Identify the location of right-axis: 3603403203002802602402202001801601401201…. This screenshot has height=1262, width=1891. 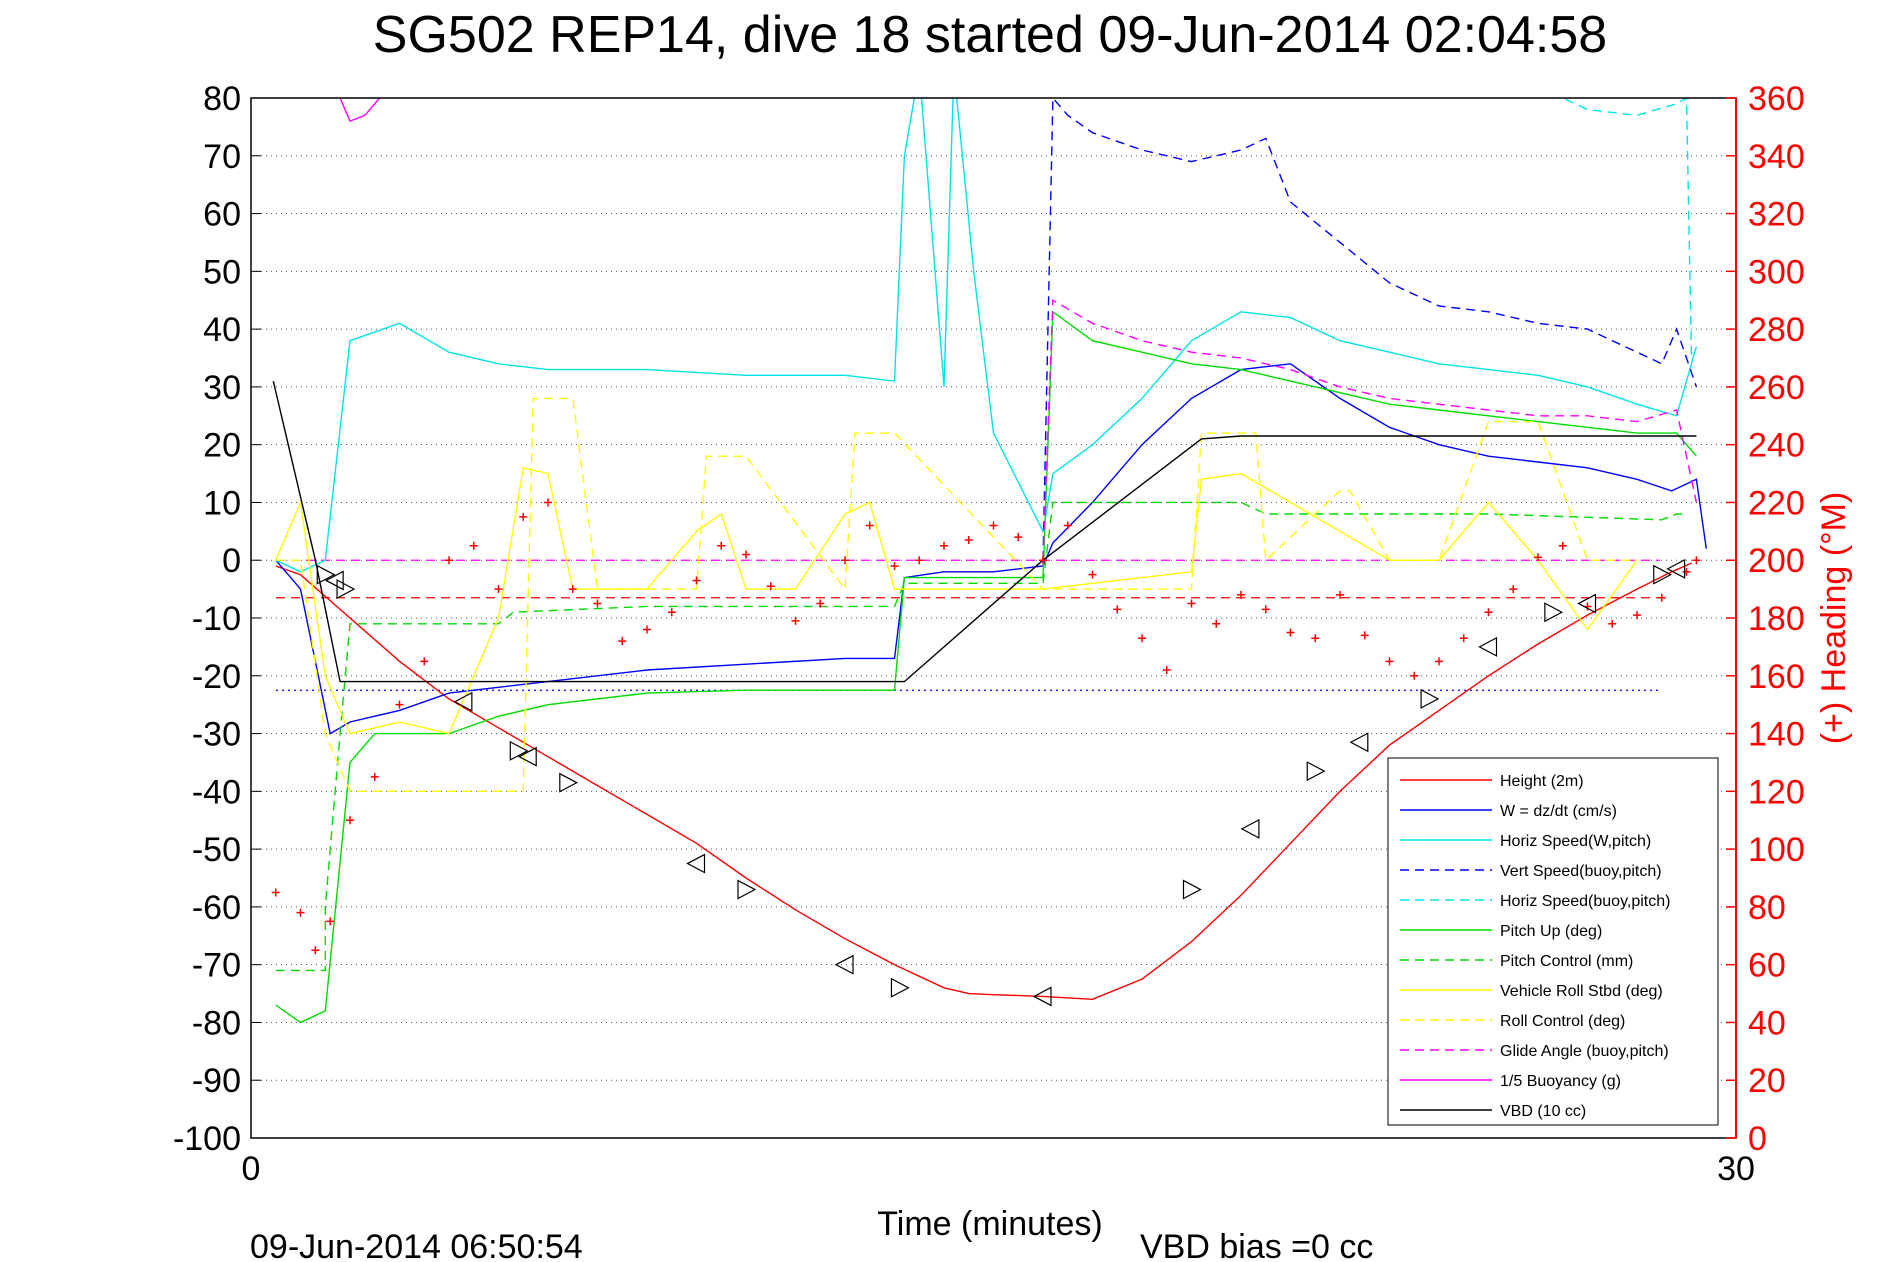
(1765, 619).